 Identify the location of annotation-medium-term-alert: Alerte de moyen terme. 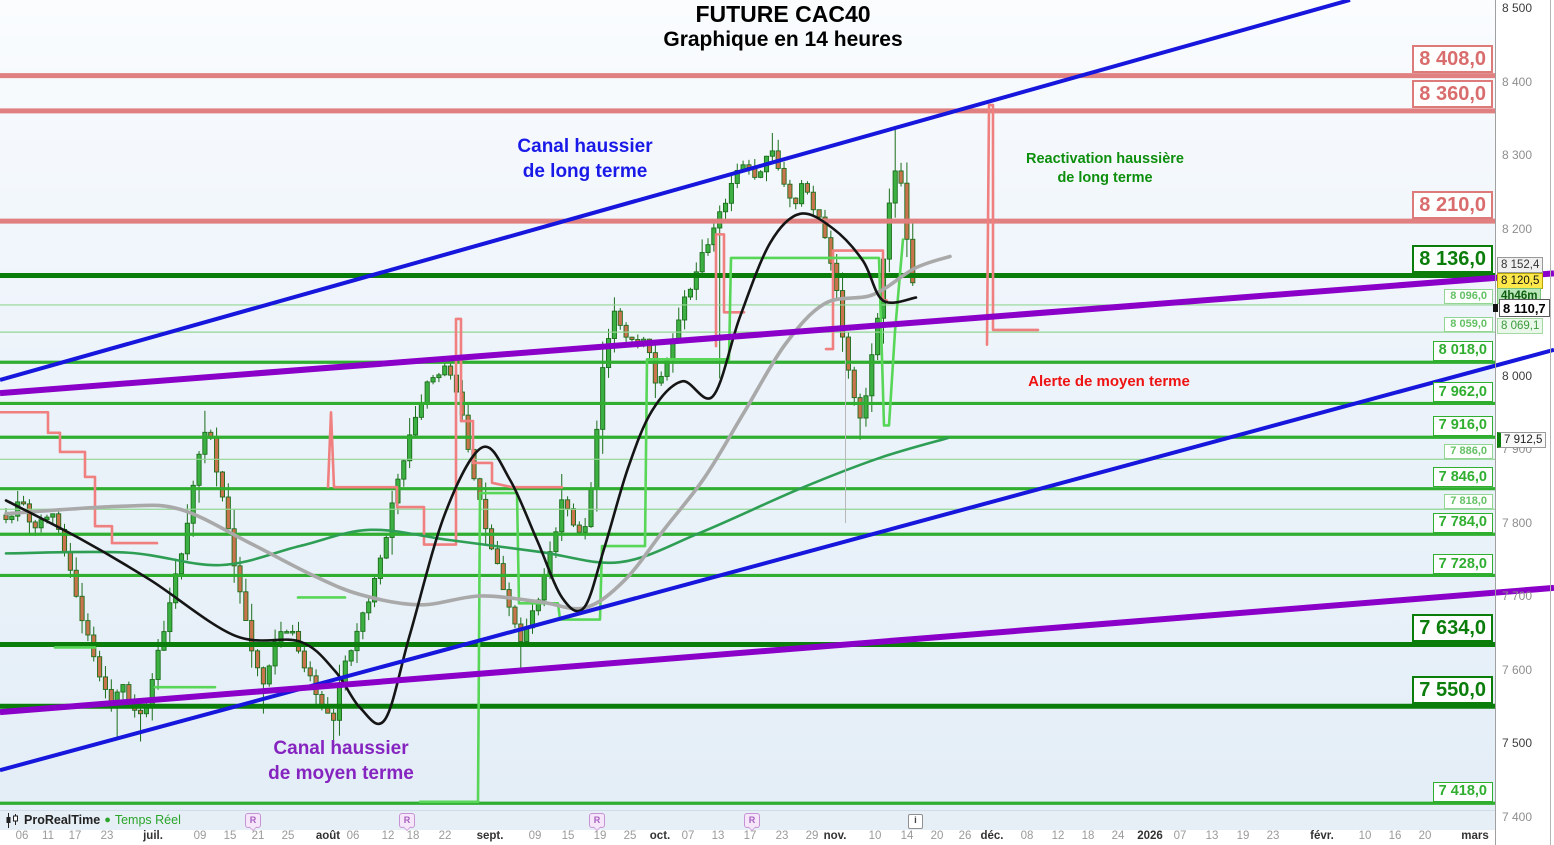
(1109, 381).